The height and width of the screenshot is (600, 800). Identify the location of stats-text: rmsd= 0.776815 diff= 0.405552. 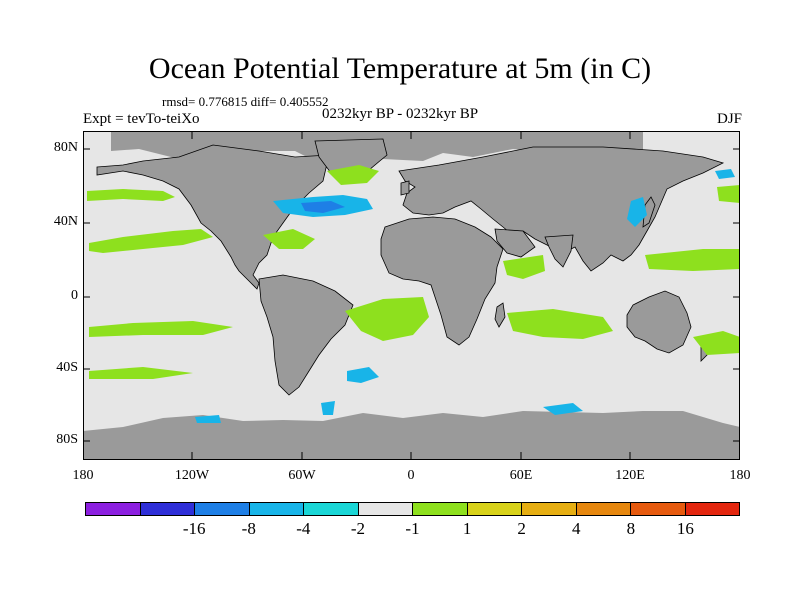
(245, 101).